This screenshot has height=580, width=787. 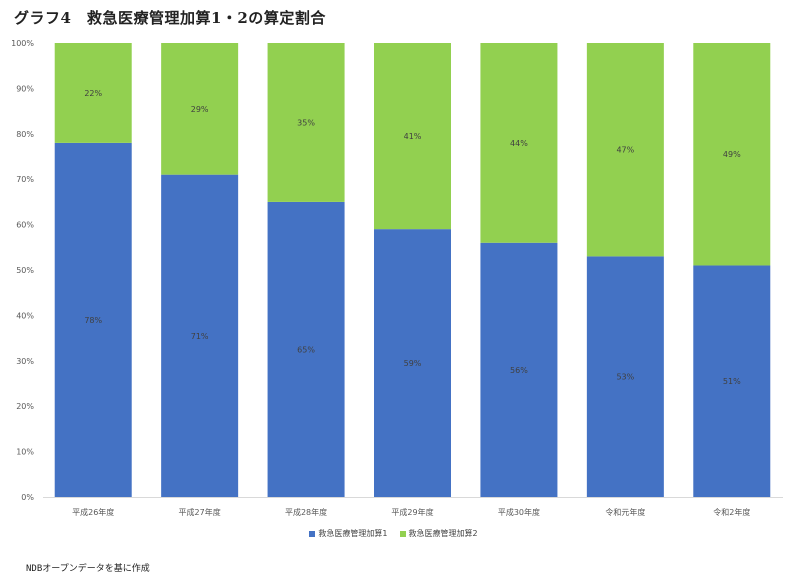 I want to click on x-tick-label: 平成27年度, so click(x=200, y=512).